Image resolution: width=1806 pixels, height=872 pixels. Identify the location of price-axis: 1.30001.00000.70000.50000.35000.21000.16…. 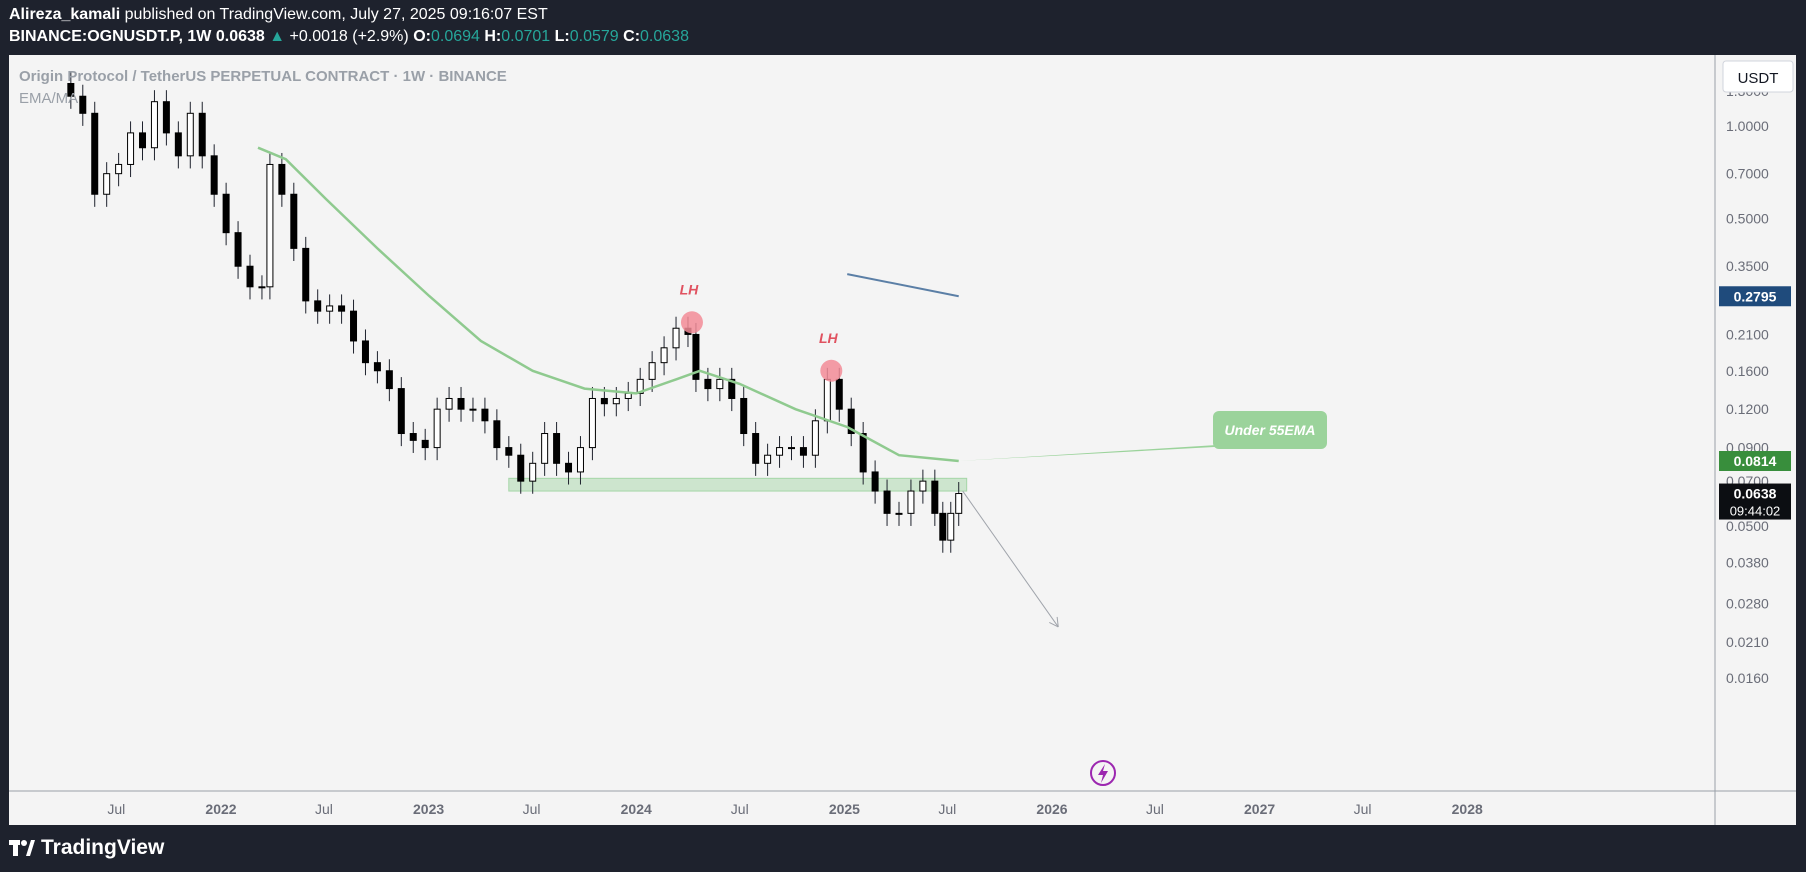
(1755, 384).